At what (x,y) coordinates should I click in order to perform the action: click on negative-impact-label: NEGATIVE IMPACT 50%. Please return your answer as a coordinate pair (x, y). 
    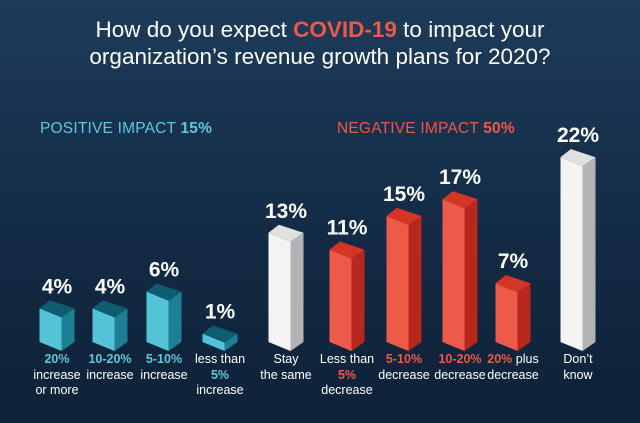
    Looking at the image, I should click on (426, 128).